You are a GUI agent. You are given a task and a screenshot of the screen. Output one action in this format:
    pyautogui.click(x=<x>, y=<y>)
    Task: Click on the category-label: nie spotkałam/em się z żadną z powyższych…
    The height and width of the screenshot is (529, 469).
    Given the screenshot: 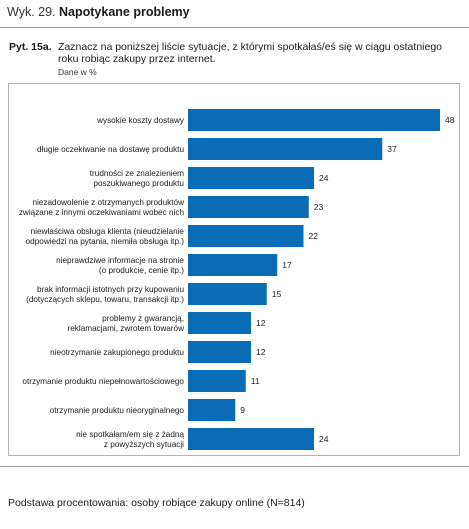 What is the action you would take?
    pyautogui.click(x=130, y=439)
    